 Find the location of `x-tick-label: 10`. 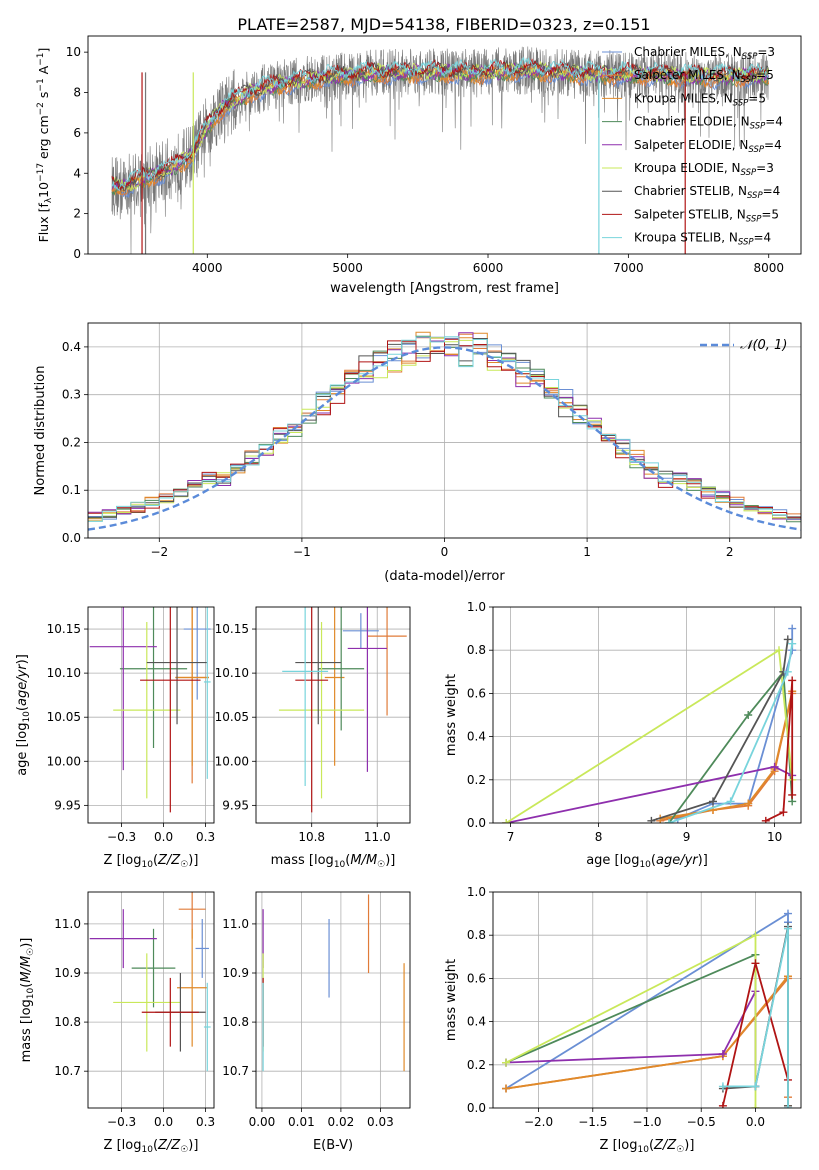

x-tick-label: 10 is located at coordinates (774, 837).